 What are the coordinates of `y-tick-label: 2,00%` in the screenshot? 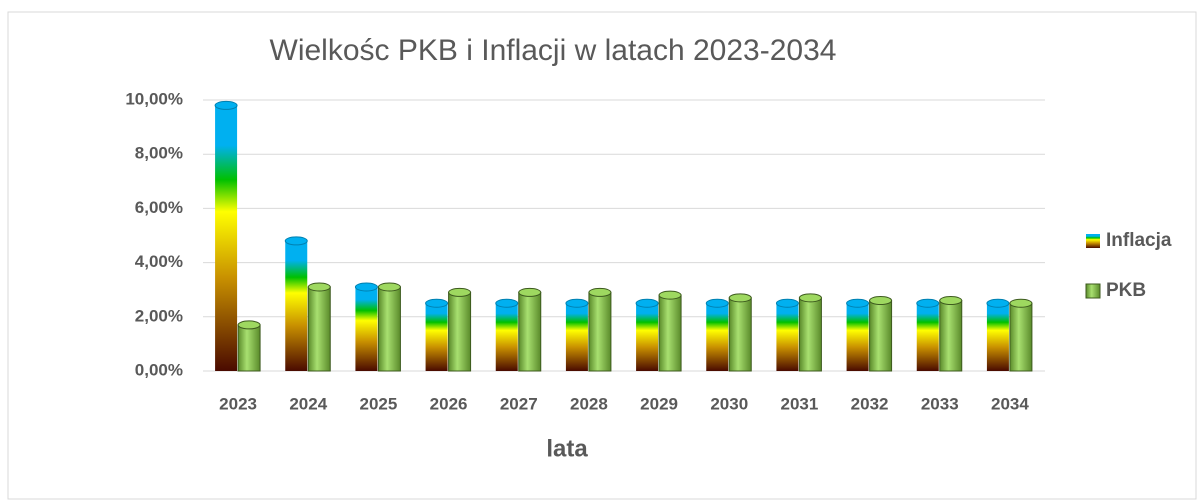 It's located at (159, 315).